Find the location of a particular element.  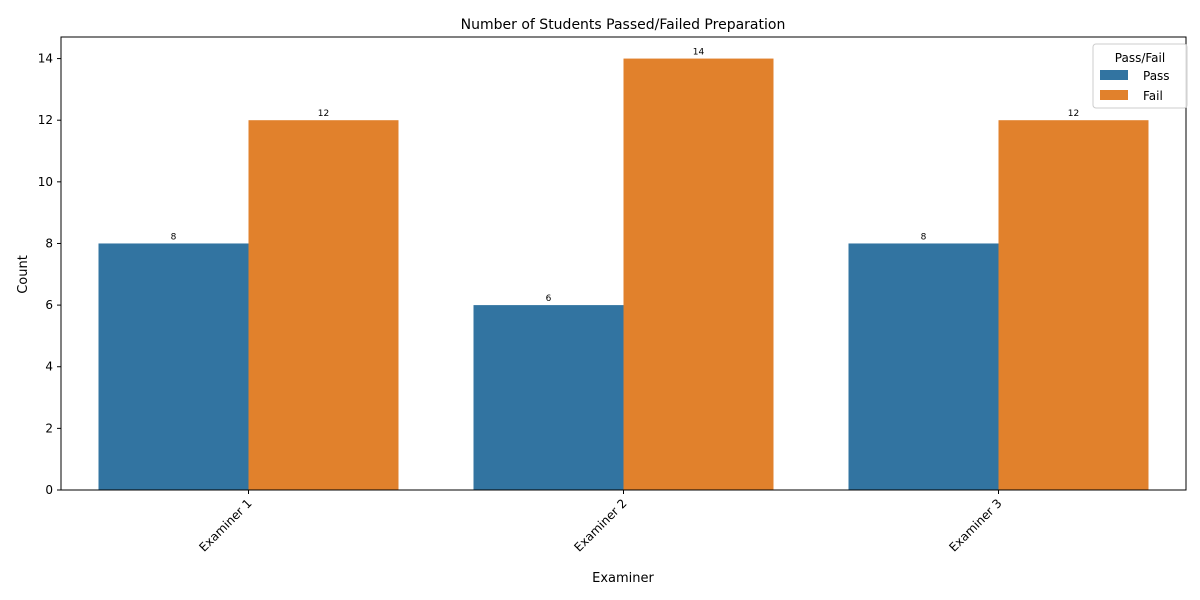

y-tick-label: 2 is located at coordinates (49, 428).